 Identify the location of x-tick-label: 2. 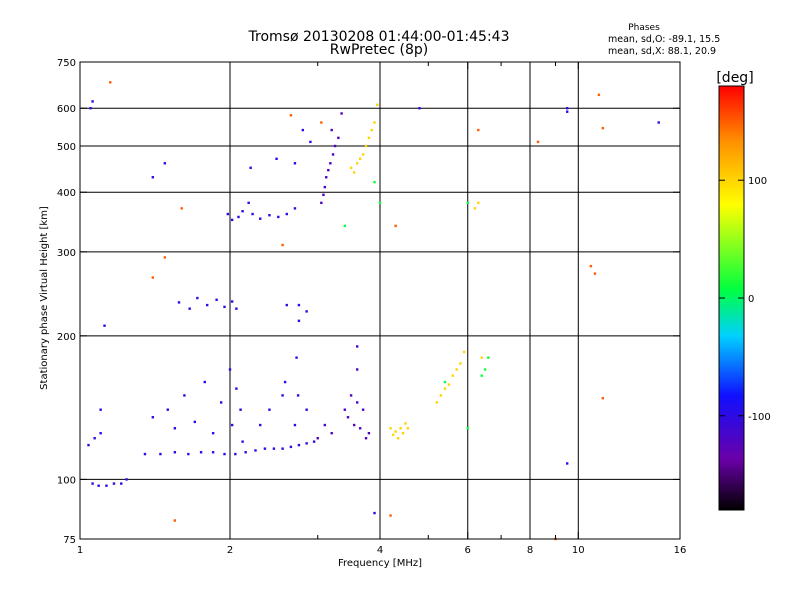
(230, 550).